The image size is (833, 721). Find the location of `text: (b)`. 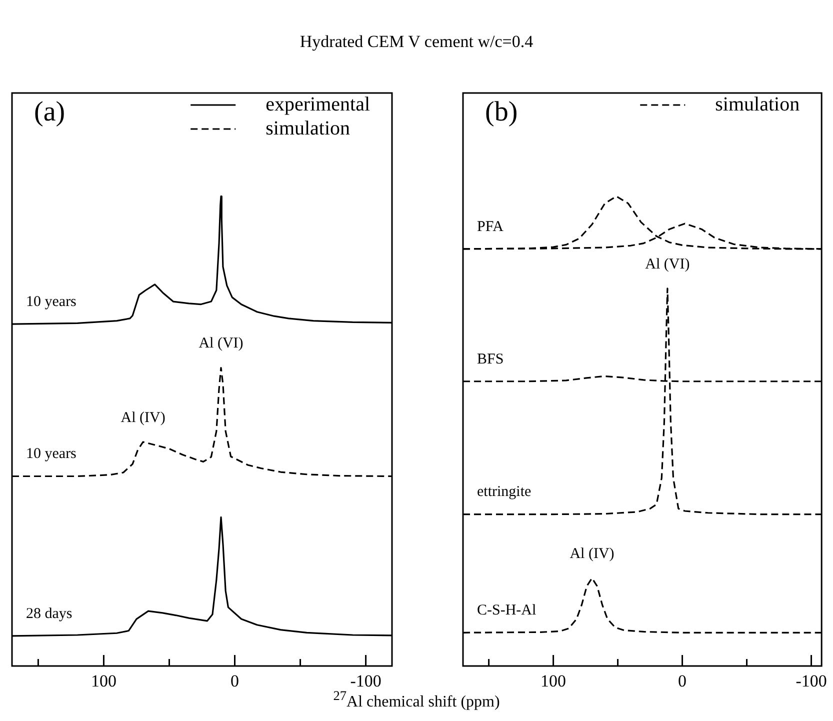

text: (b) is located at coordinates (501, 112).